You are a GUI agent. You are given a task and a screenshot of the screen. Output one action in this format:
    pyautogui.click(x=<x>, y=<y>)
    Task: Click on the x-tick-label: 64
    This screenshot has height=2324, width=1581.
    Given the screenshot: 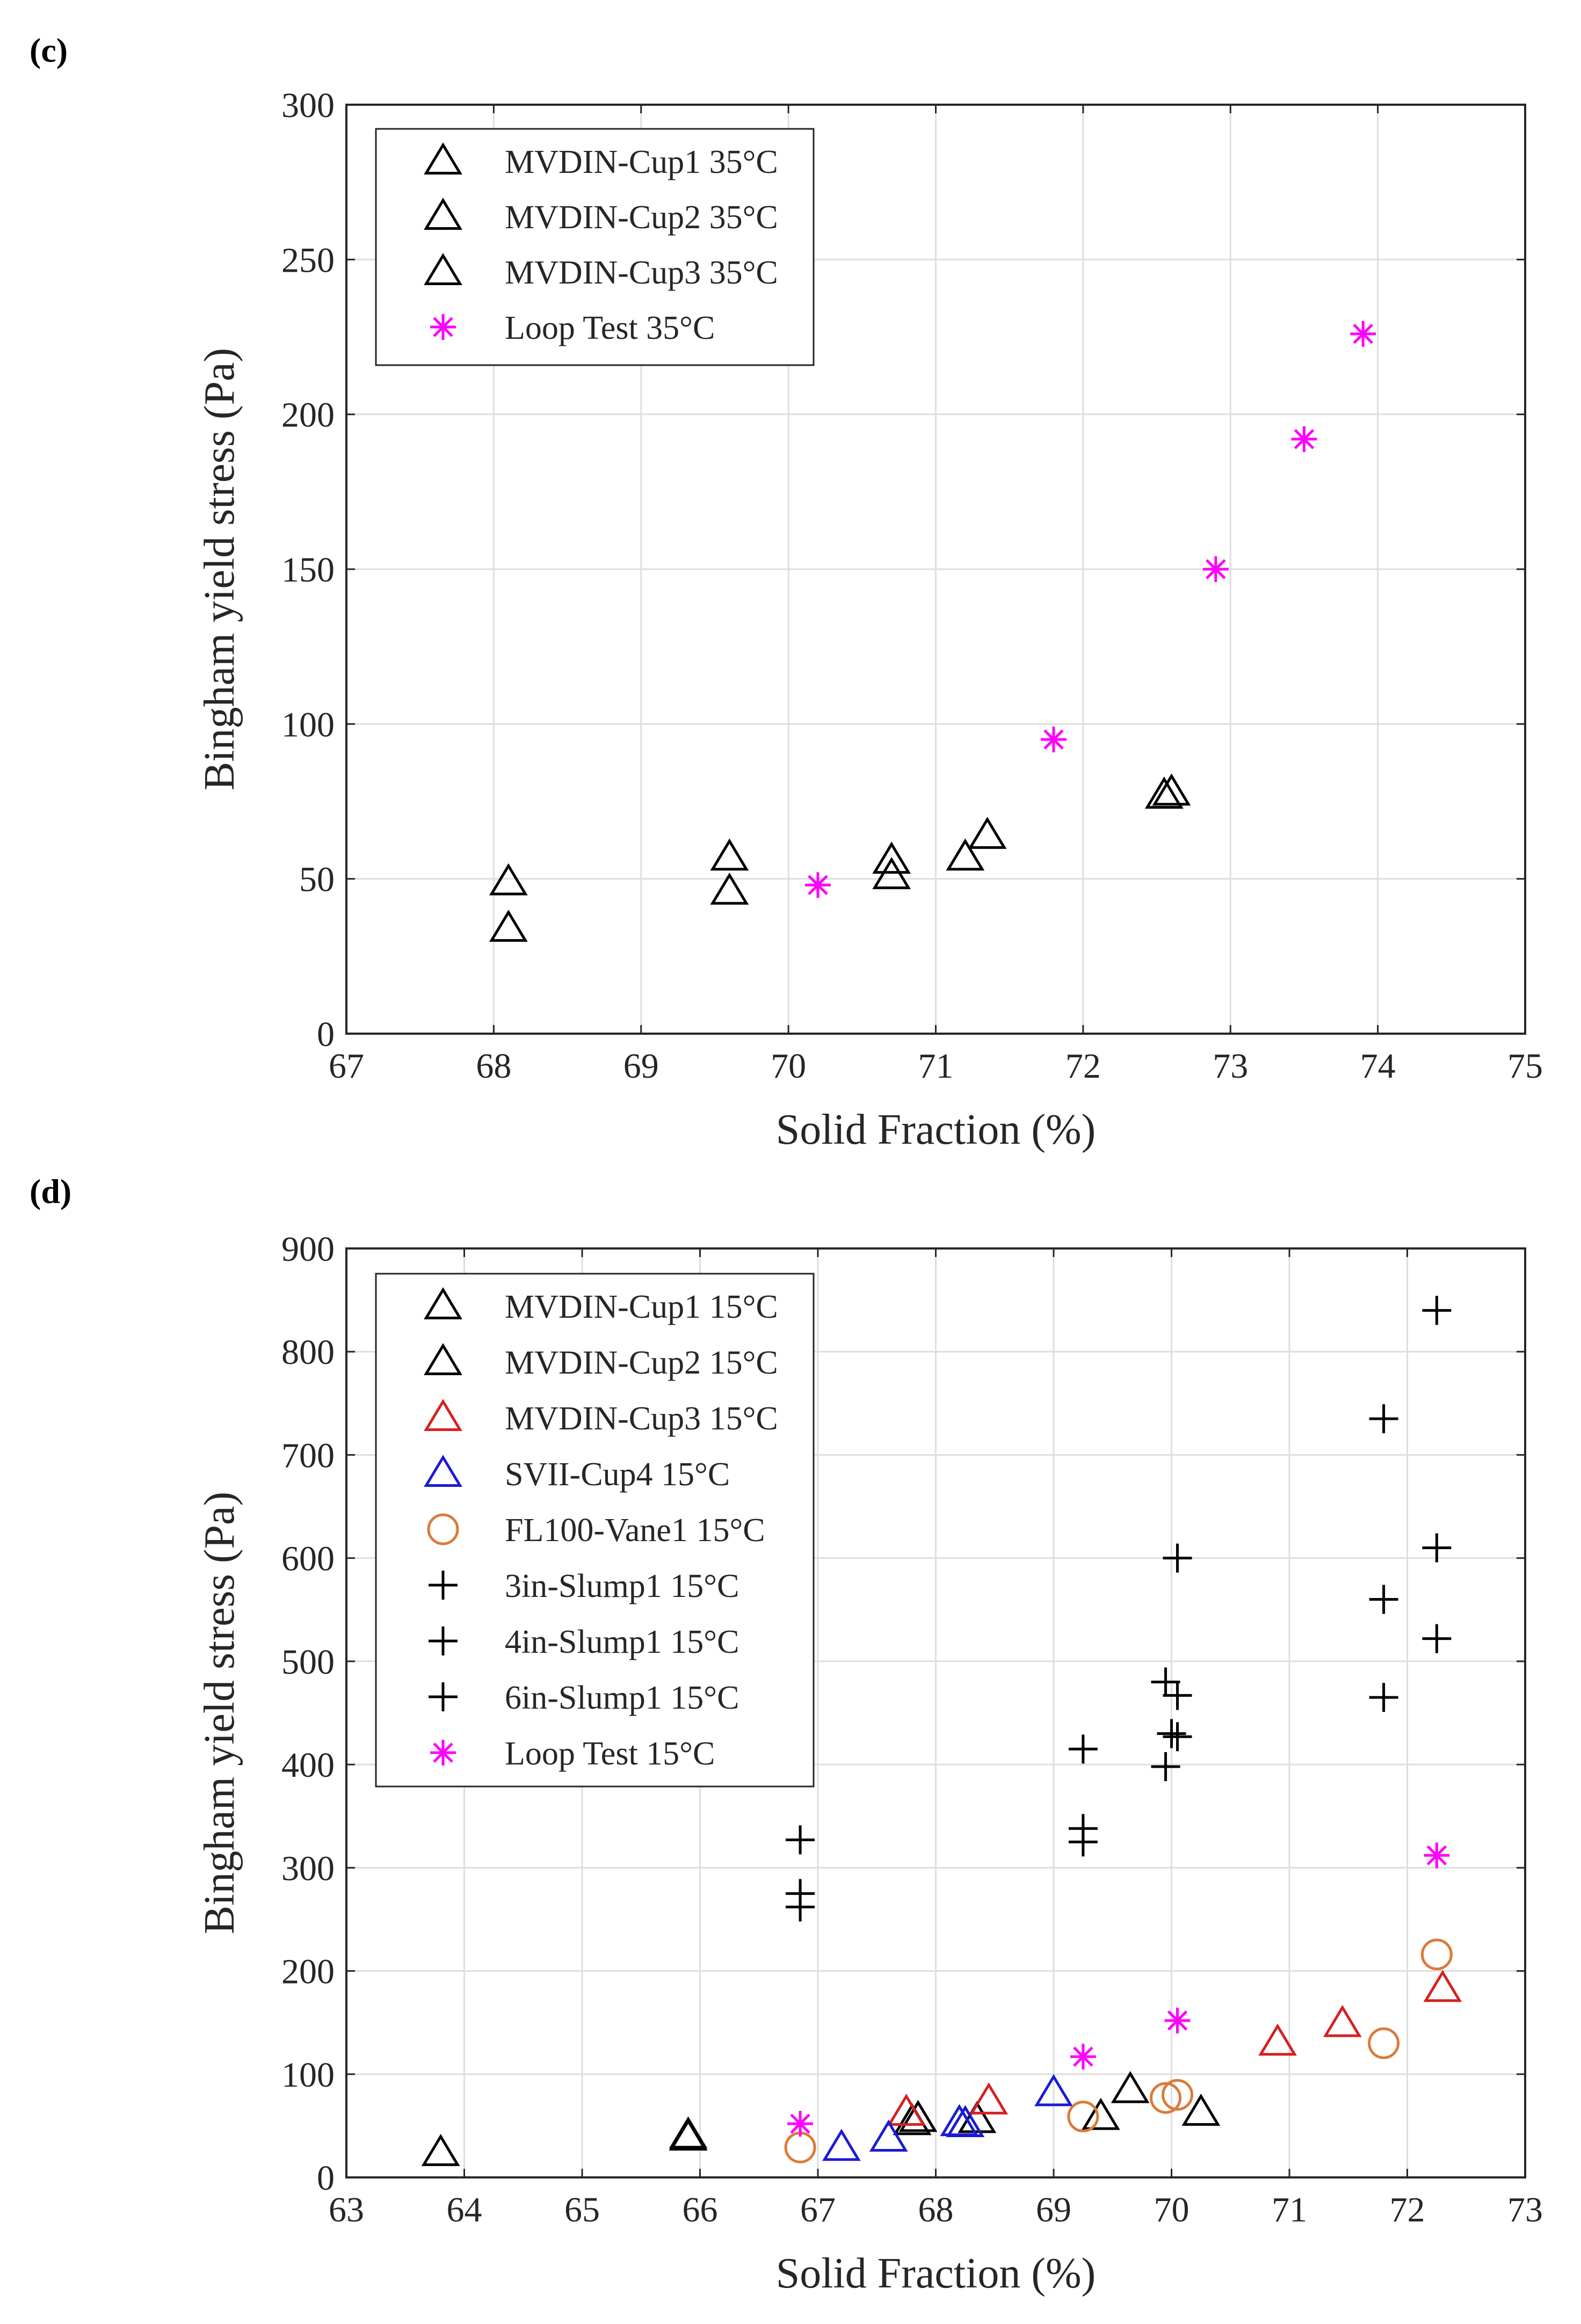 What is the action you would take?
    pyautogui.click(x=464, y=2210)
    